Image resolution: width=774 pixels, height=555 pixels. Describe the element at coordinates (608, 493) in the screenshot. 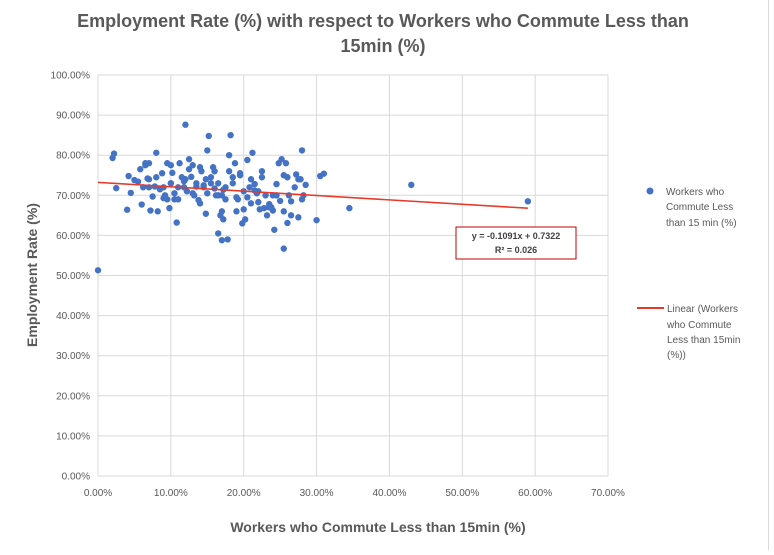

I see `x-tick-label: 70.00%` at that location.